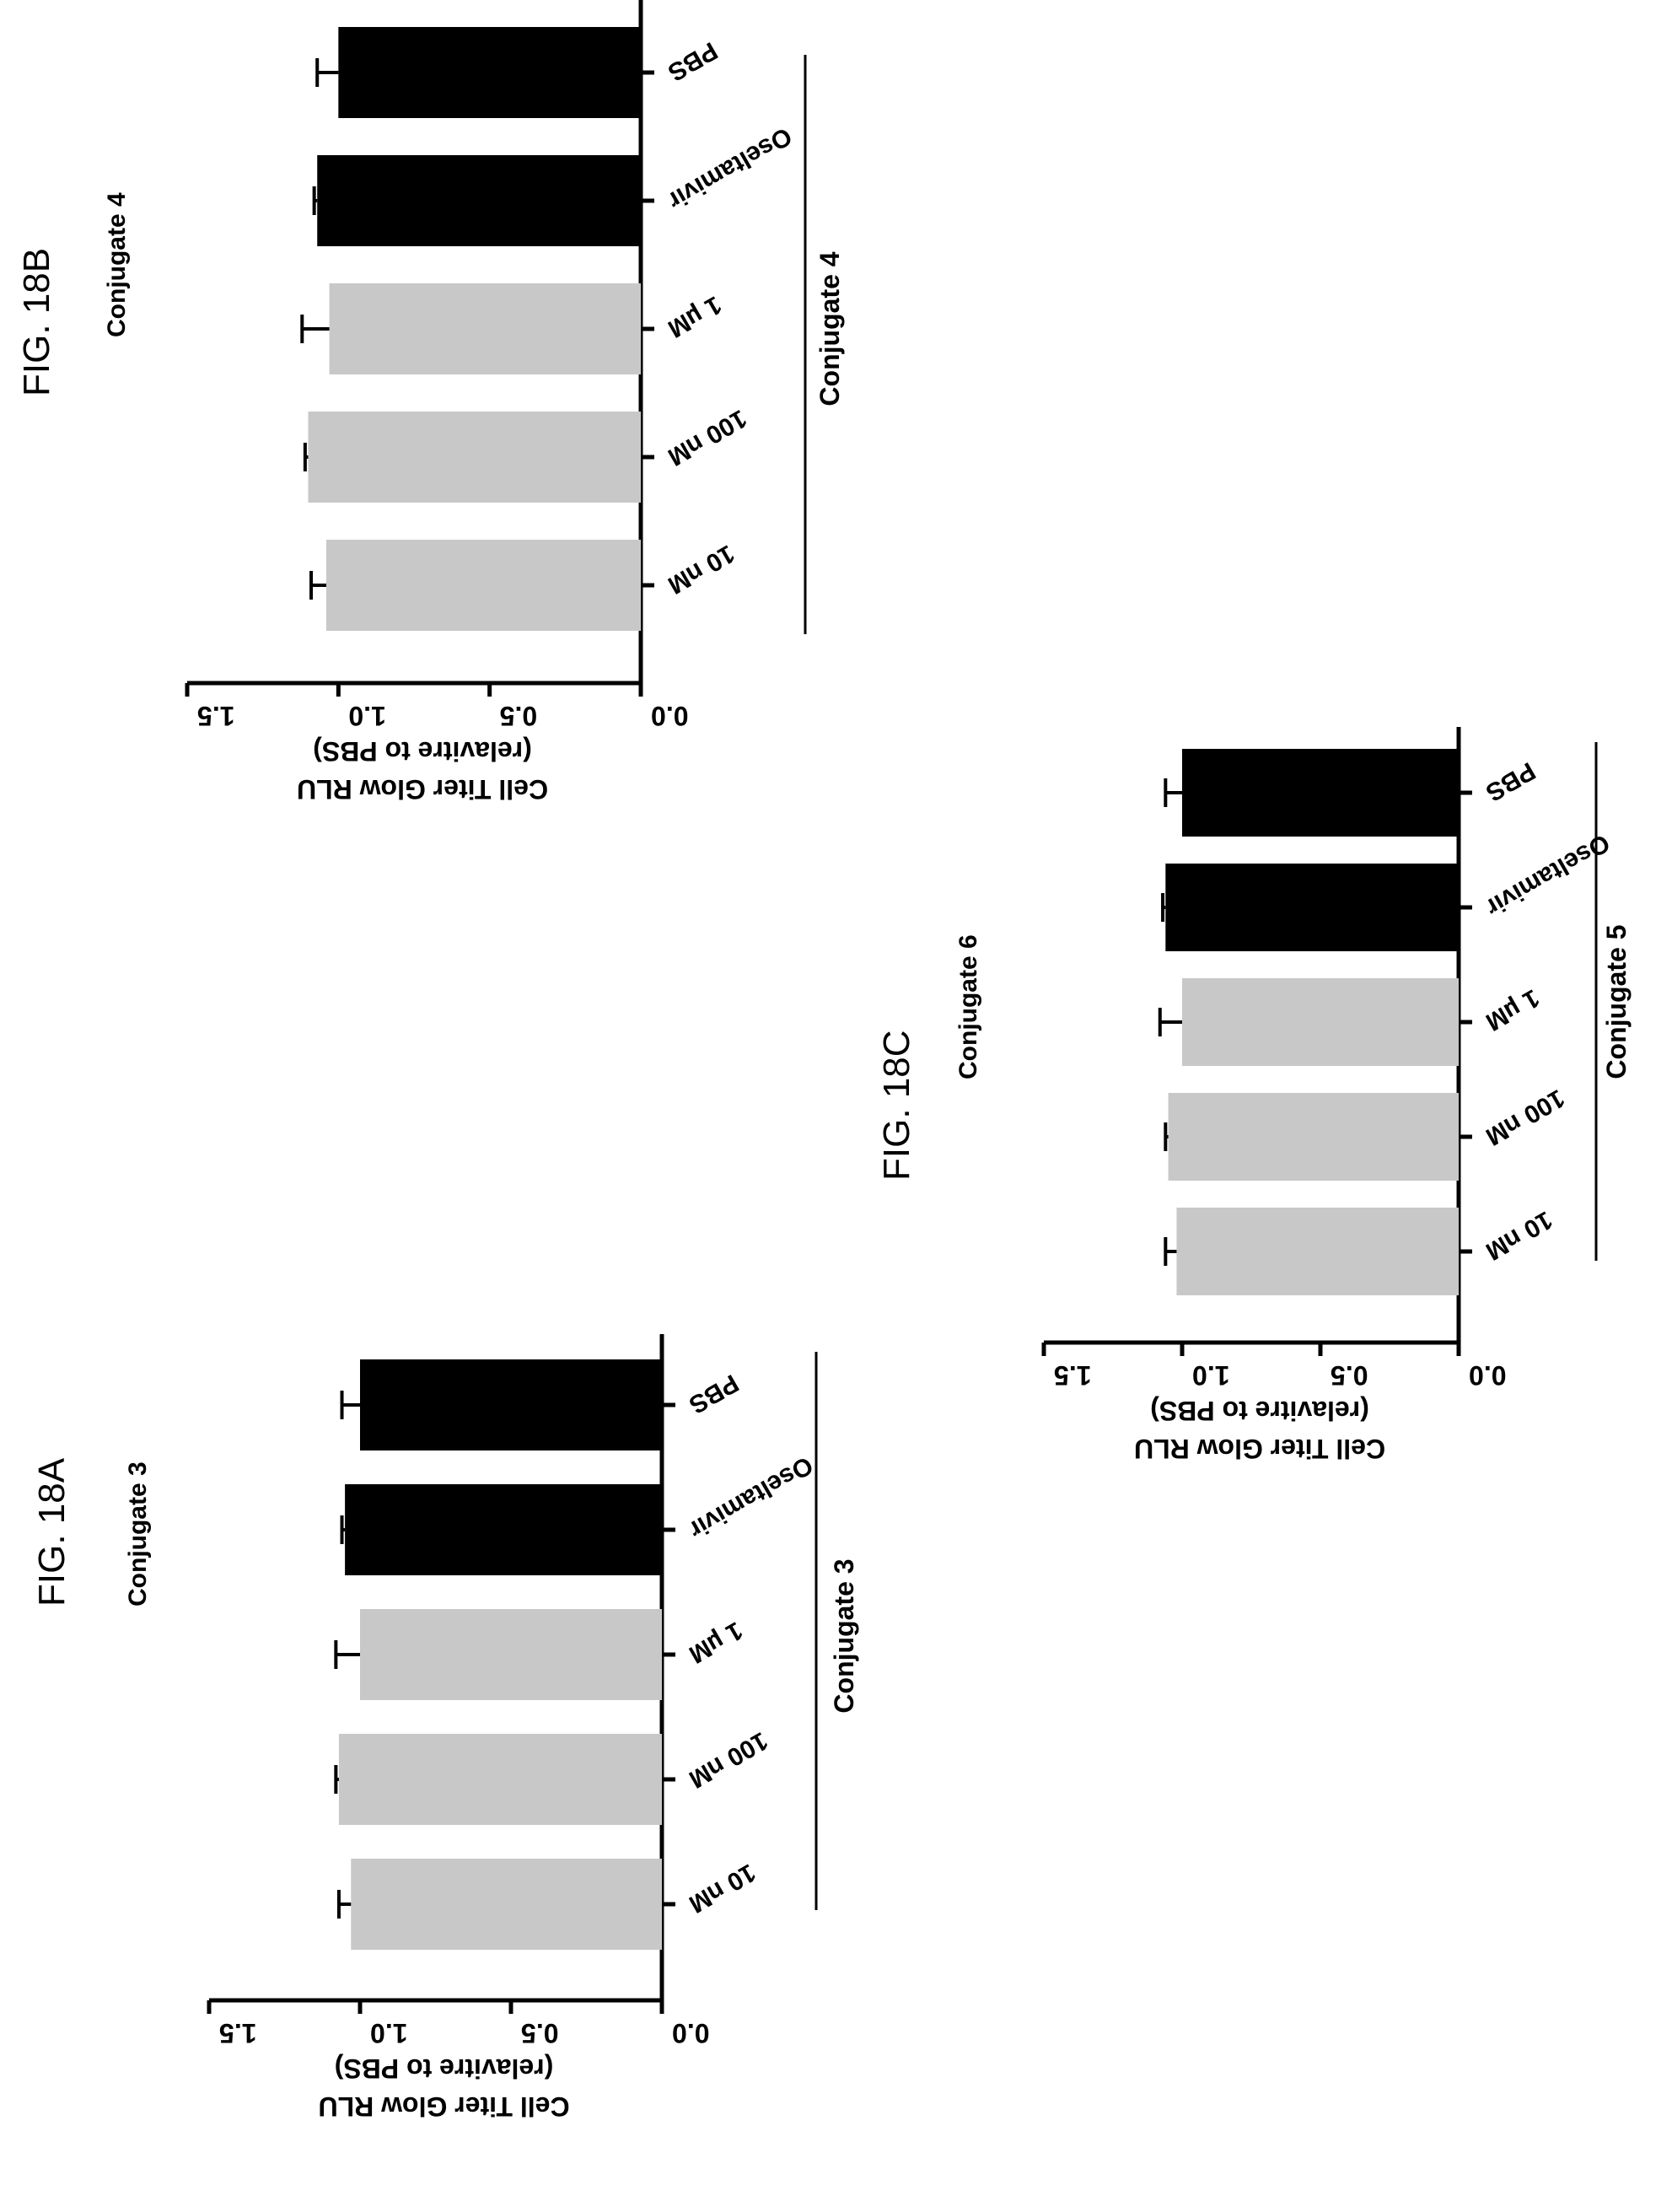 The width and height of the screenshot is (1672, 2212). What do you see at coordinates (829, 328) in the screenshot?
I see `group-label: Conjugate 4` at bounding box center [829, 328].